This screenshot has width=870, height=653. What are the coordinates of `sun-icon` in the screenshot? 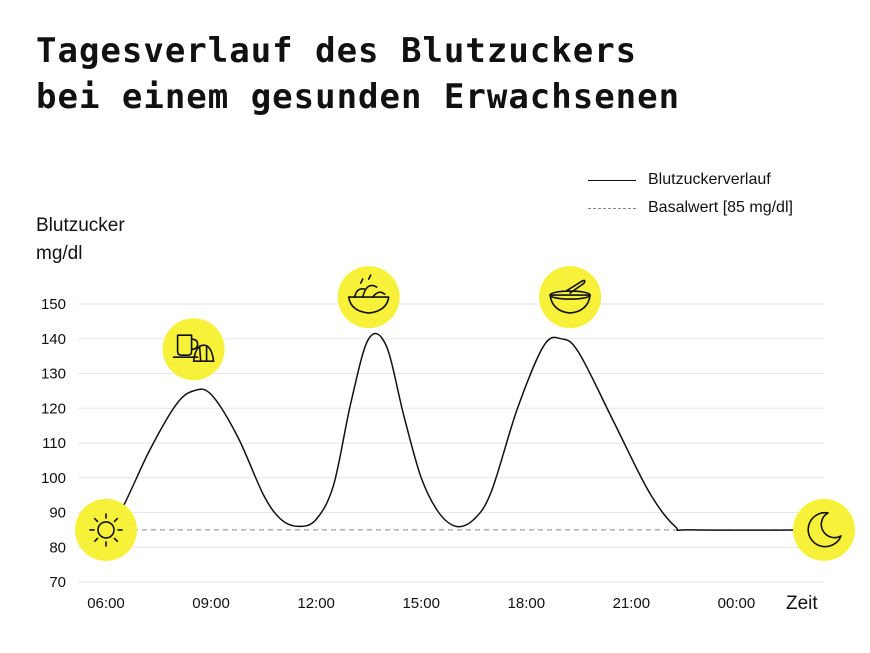 It's located at (106, 529).